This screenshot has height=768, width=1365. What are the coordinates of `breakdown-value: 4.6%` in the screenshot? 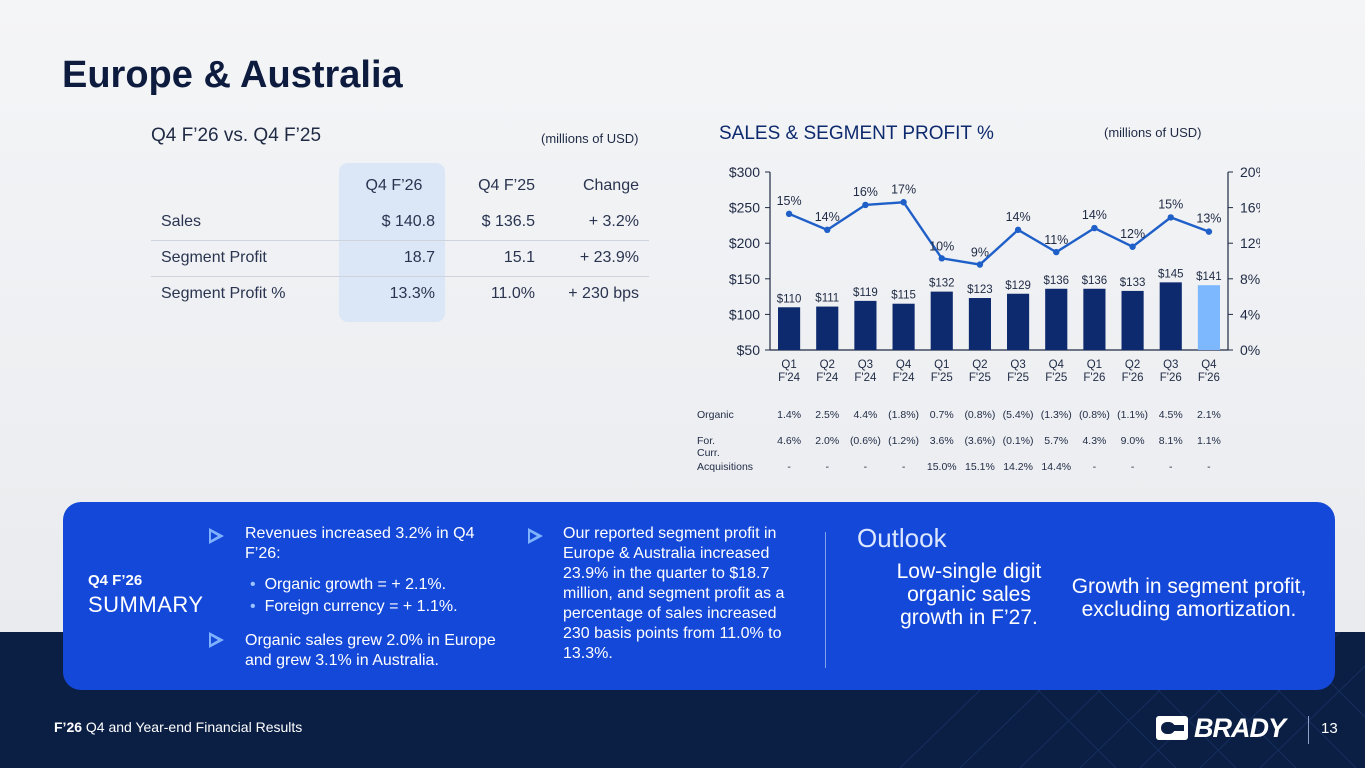 It's located at (789, 441).